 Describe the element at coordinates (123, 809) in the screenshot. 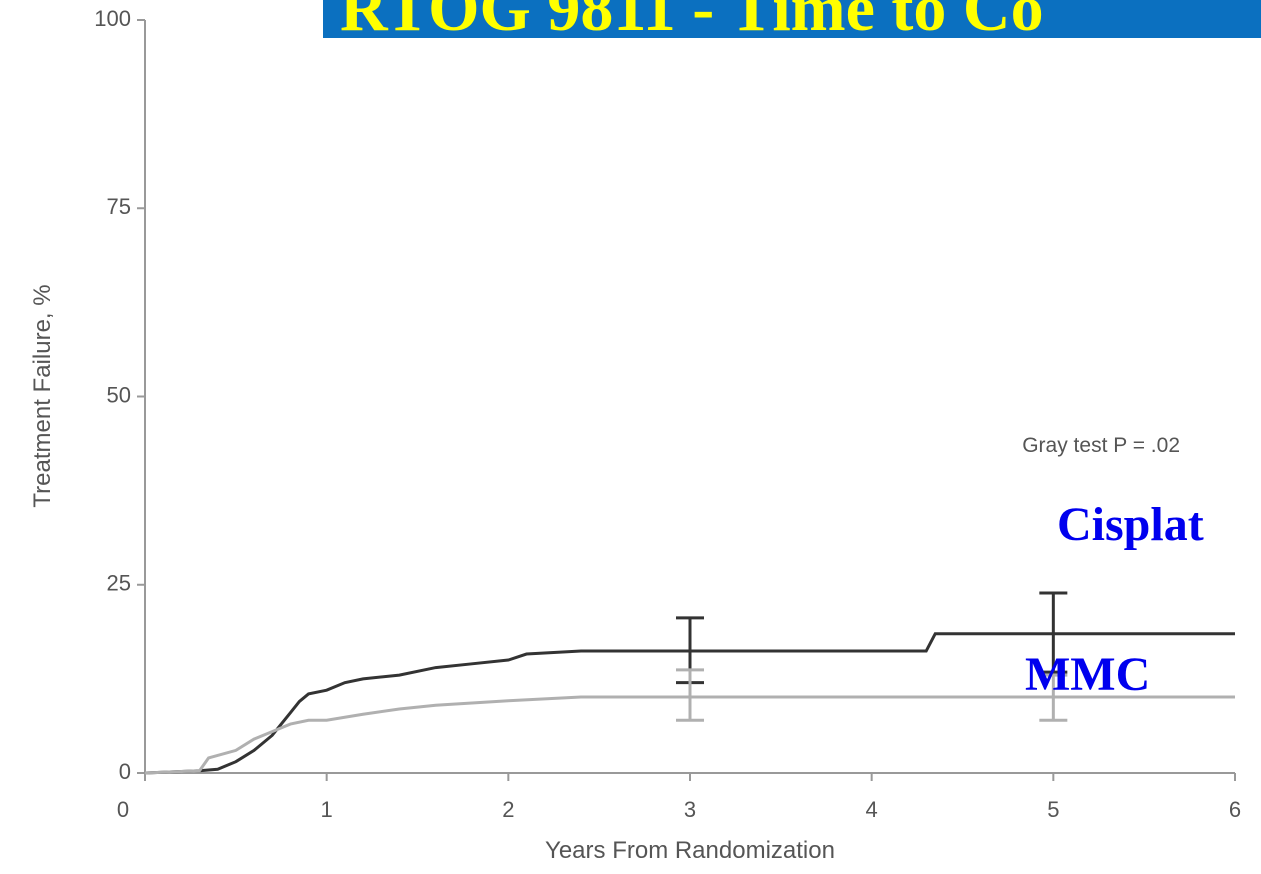

I see `x-tick-label: 0` at that location.